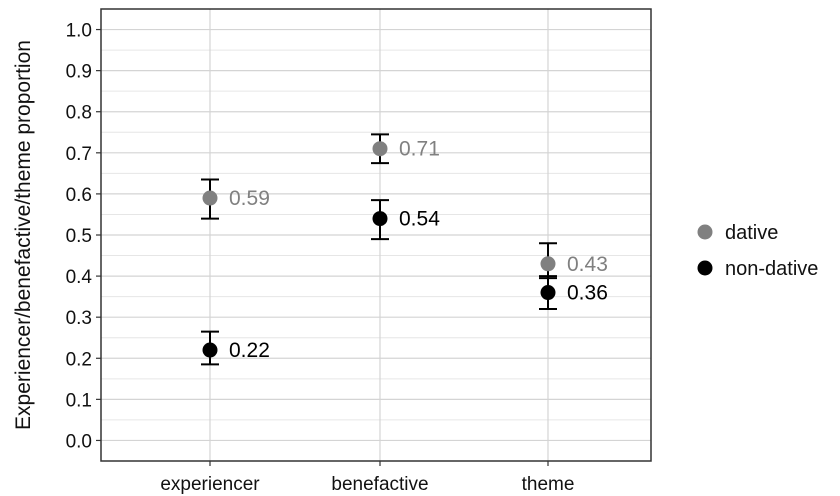 The height and width of the screenshot is (496, 840). I want to click on legend-key-non-dative, so click(705, 268).